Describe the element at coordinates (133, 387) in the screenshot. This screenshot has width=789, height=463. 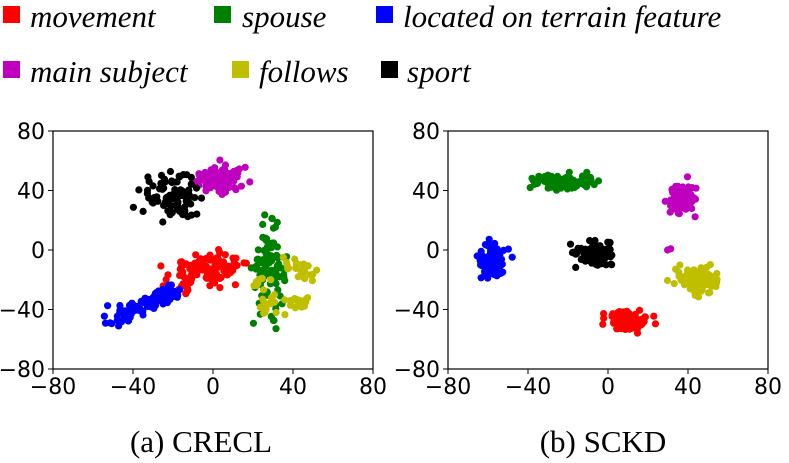
I see `x-tick-label: −40` at that location.